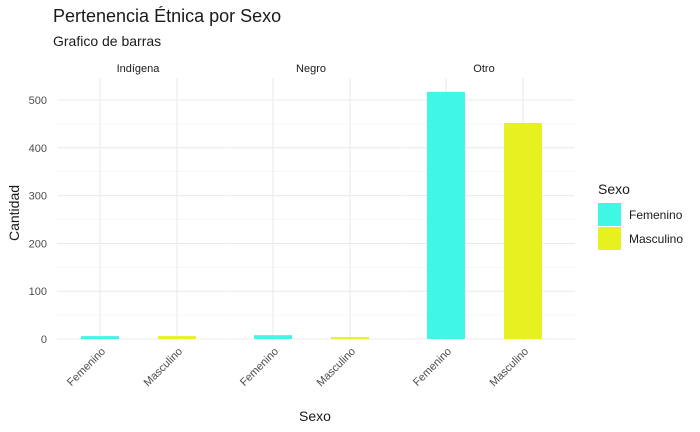 This screenshot has height=432, width=700. Describe the element at coordinates (38, 292) in the screenshot. I see `y-tick-label: 100` at that location.